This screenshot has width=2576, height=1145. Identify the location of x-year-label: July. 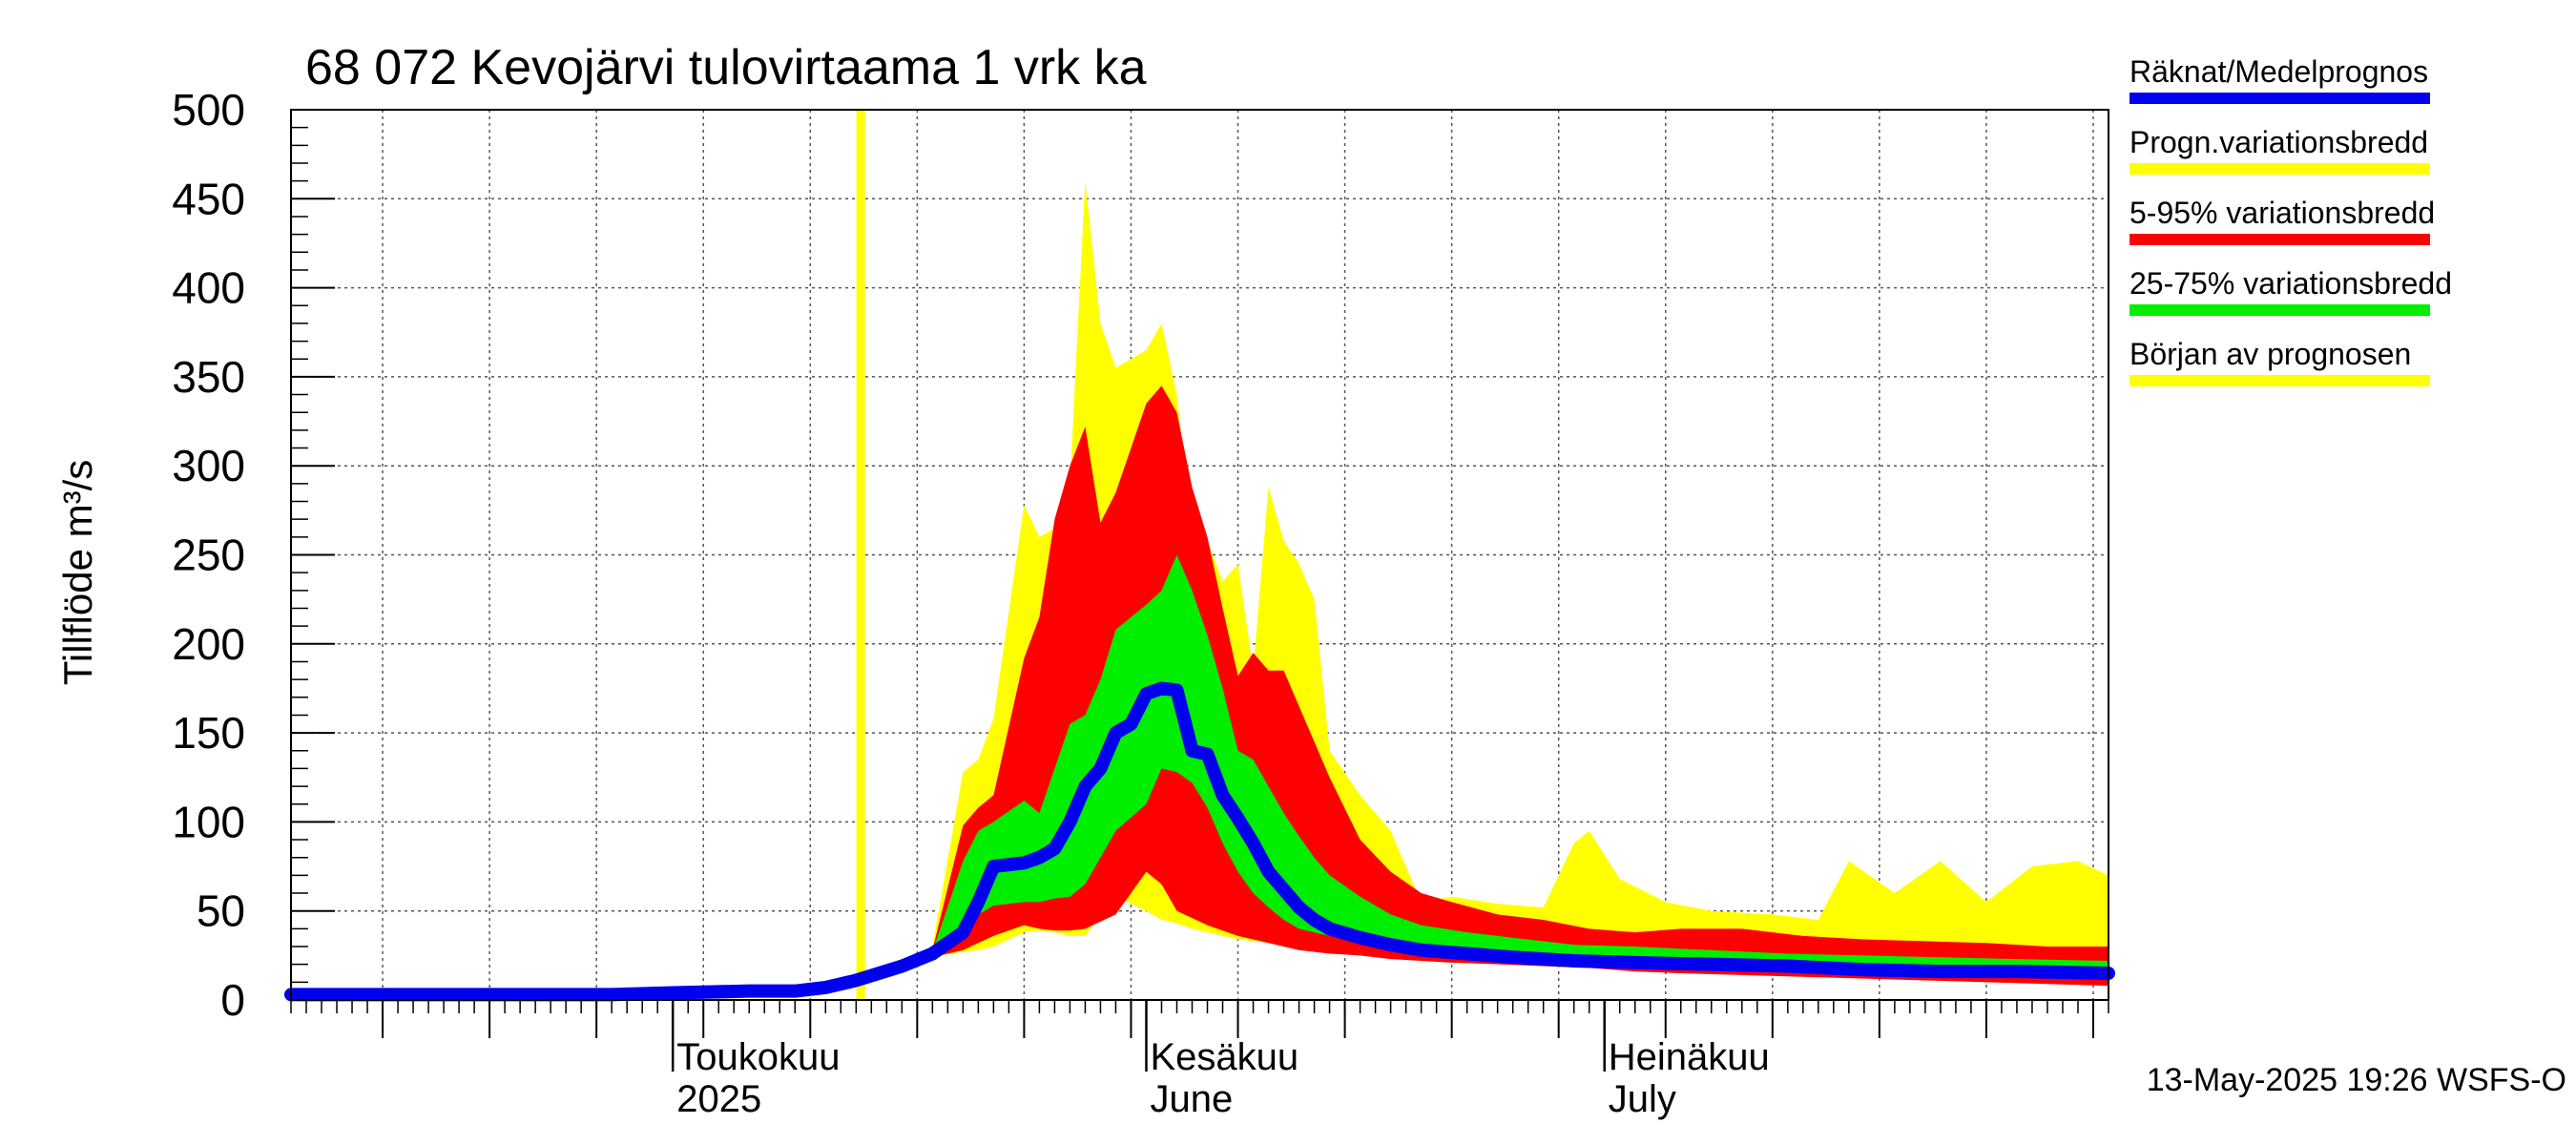
(1642, 1099).